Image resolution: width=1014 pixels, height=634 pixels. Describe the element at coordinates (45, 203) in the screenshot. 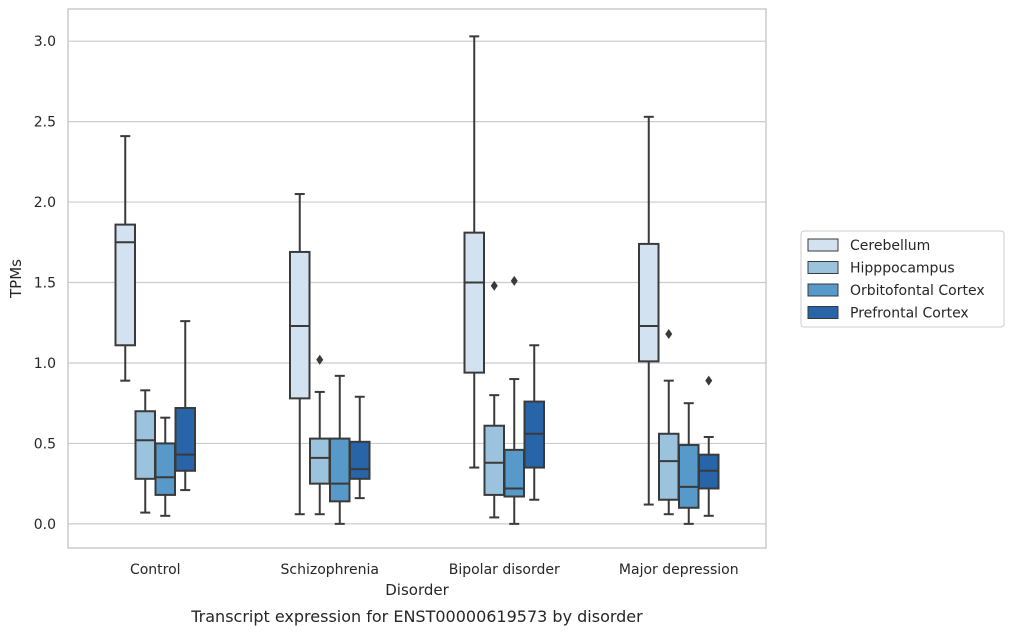

I see `y-tick-label: 2.0` at that location.